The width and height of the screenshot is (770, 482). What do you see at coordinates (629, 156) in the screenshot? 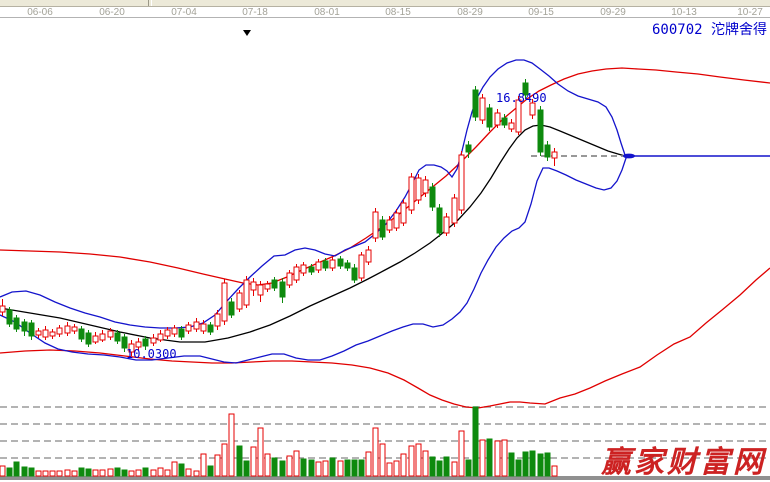
I see `band-pinch-point` at bounding box center [629, 156].